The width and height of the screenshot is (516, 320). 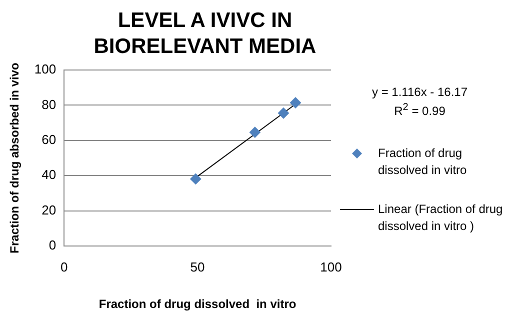 What do you see at coordinates (420, 92) in the screenshot?
I see `text: y = 1.116x - 16.17` at bounding box center [420, 92].